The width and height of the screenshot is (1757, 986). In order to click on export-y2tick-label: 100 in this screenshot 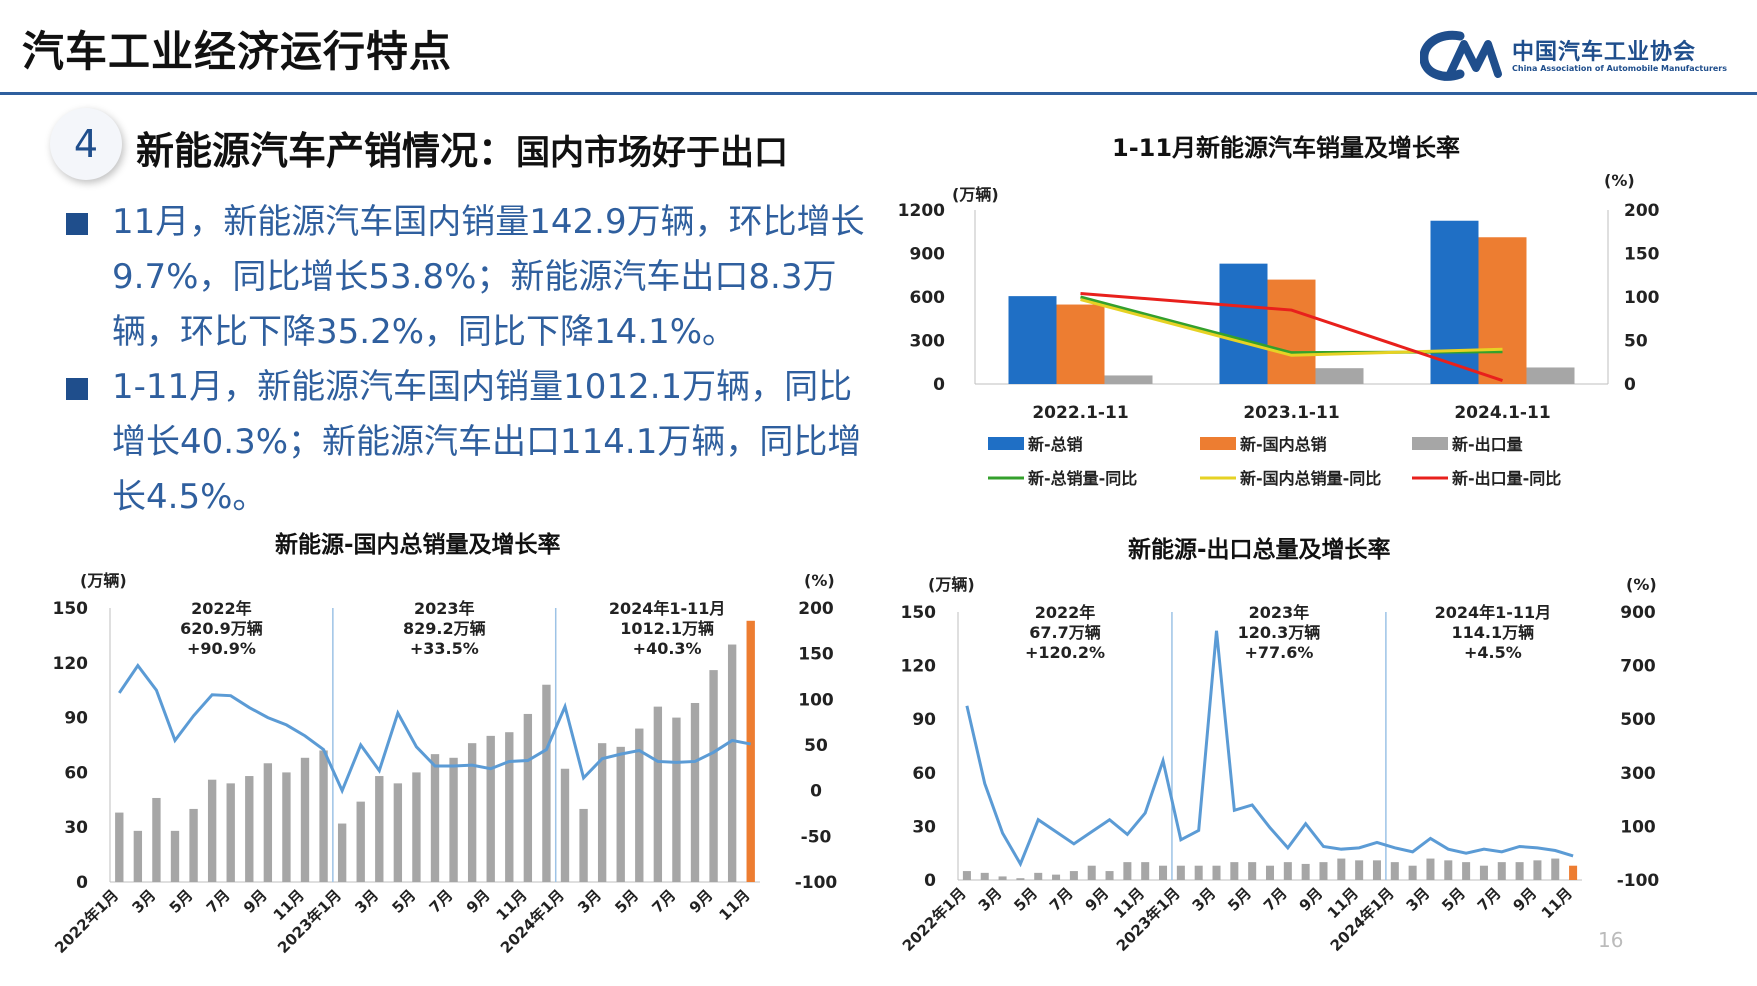, I will do `click(1638, 827)`.